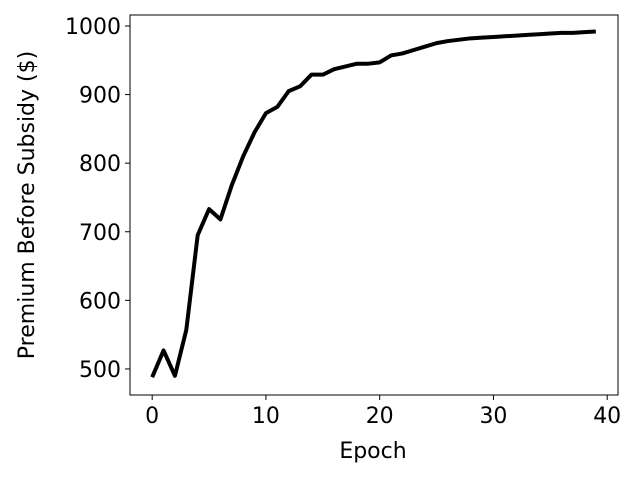 Image resolution: width=640 pixels, height=480 pixels. I want to click on x-tick-label: 20, so click(380, 416).